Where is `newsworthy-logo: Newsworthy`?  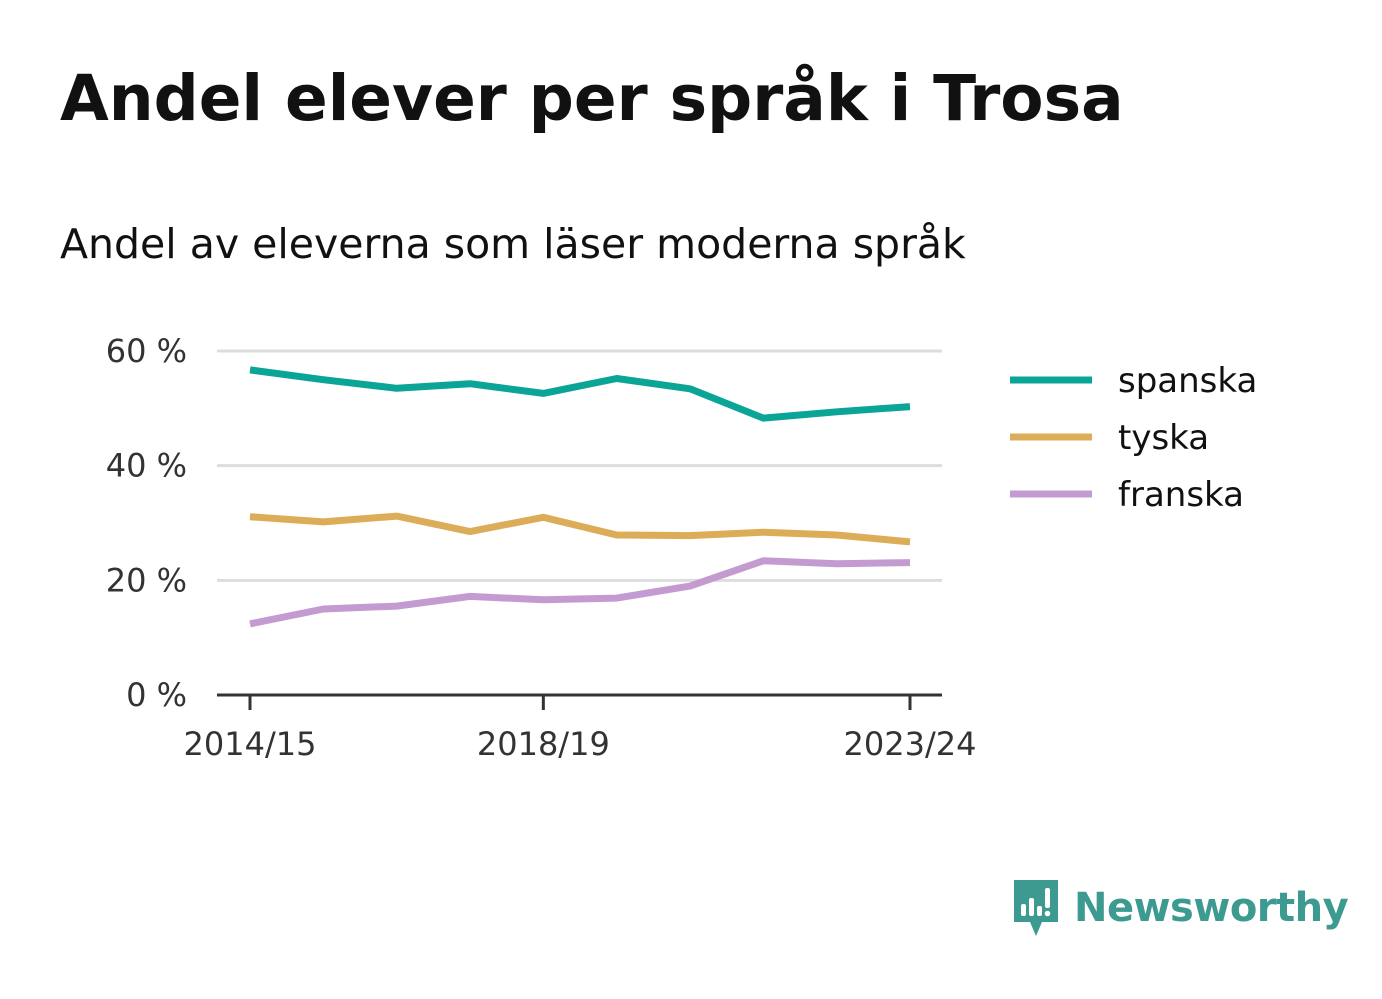
newsworthy-logo: Newsworthy is located at coordinates (1180, 908).